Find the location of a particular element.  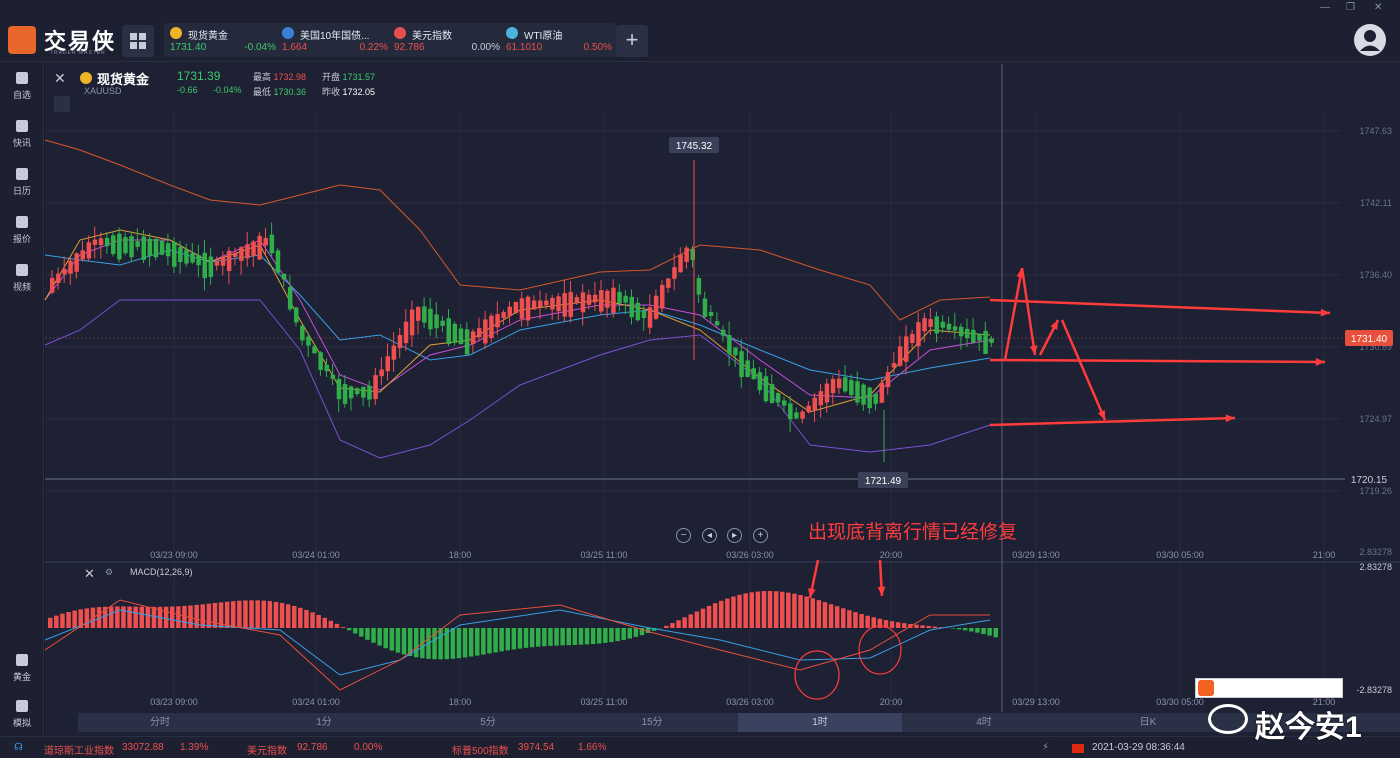

macd-x-tick-label: 03/24 01:00 is located at coordinates (316, 702).